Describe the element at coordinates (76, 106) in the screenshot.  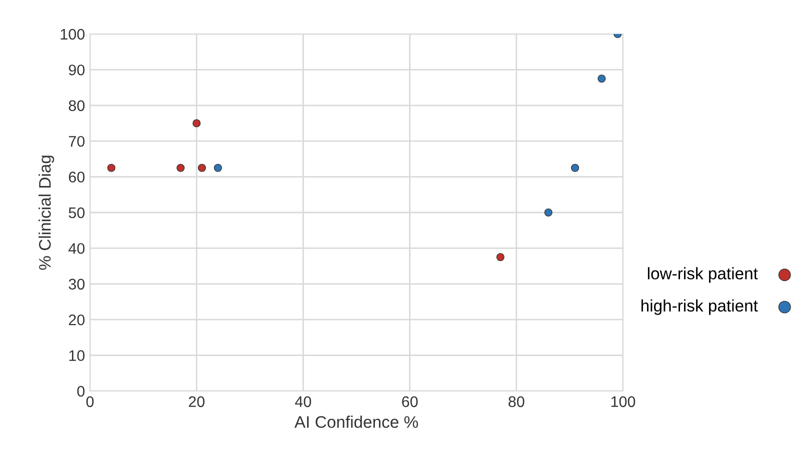
I see `y-tick-label: 80` at that location.